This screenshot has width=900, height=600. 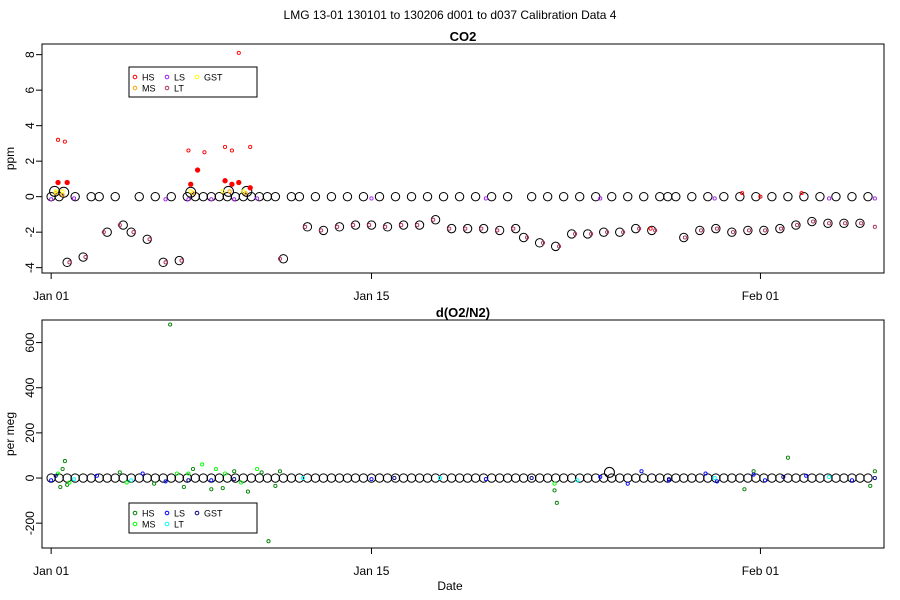 I want to click on y-tick-label: 6, so click(x=30, y=89).